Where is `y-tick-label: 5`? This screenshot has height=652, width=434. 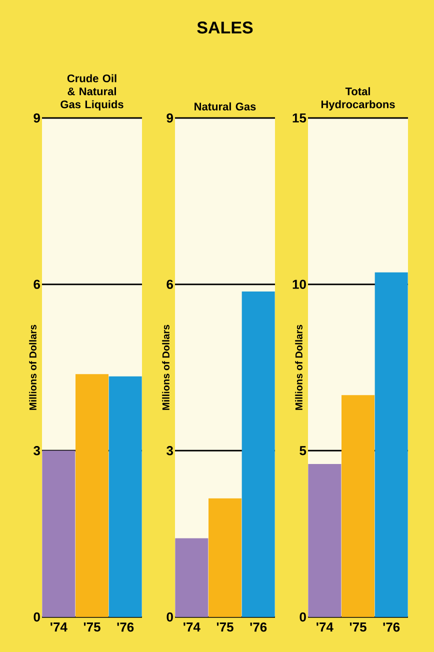
y-tick-label: 5 is located at coordinates (303, 451).